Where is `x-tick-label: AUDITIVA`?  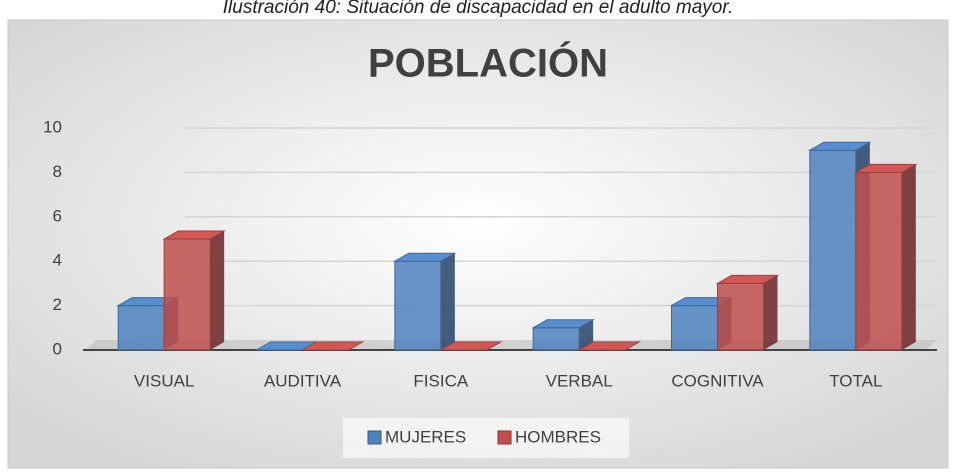 x-tick-label: AUDITIVA is located at coordinates (303, 380).